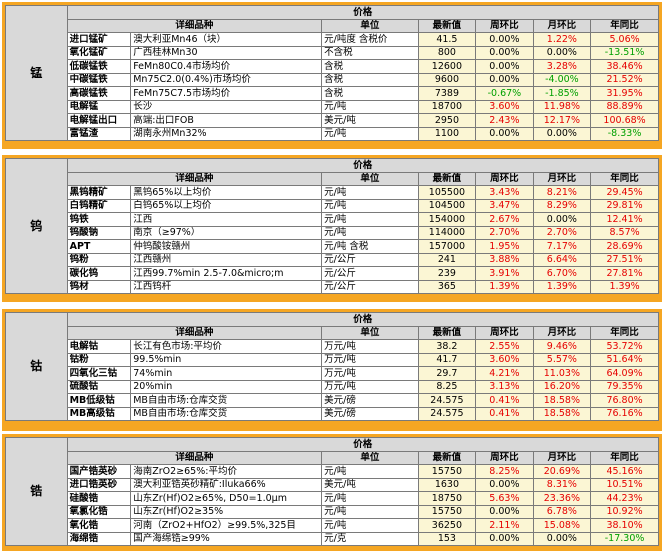 Image resolution: width=665 pixels, height=555 pixels. What do you see at coordinates (226, 484) in the screenshot?
I see `product-spec: 澳大利亚锆英砂精矿:Iluka66%` at bounding box center [226, 484].